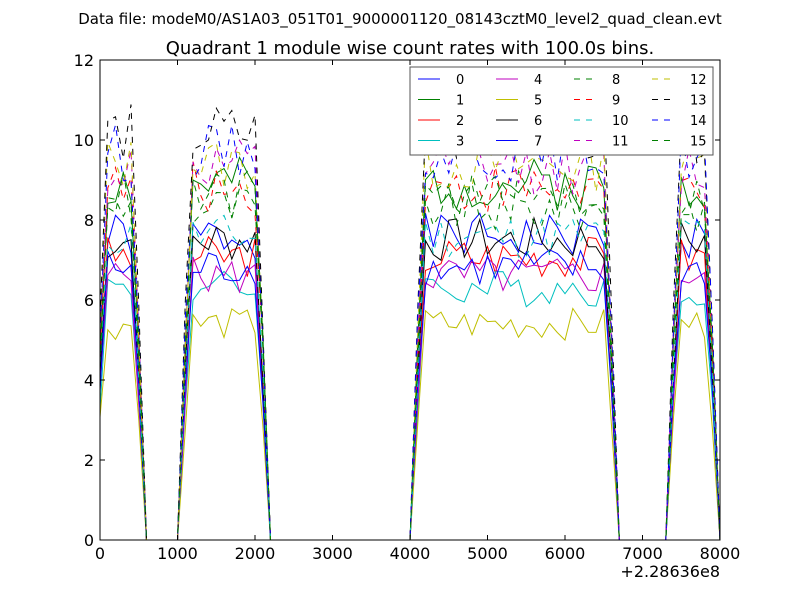  Describe the element at coordinates (410, 553) in the screenshot. I see `x-tick-label: 4000` at that location.